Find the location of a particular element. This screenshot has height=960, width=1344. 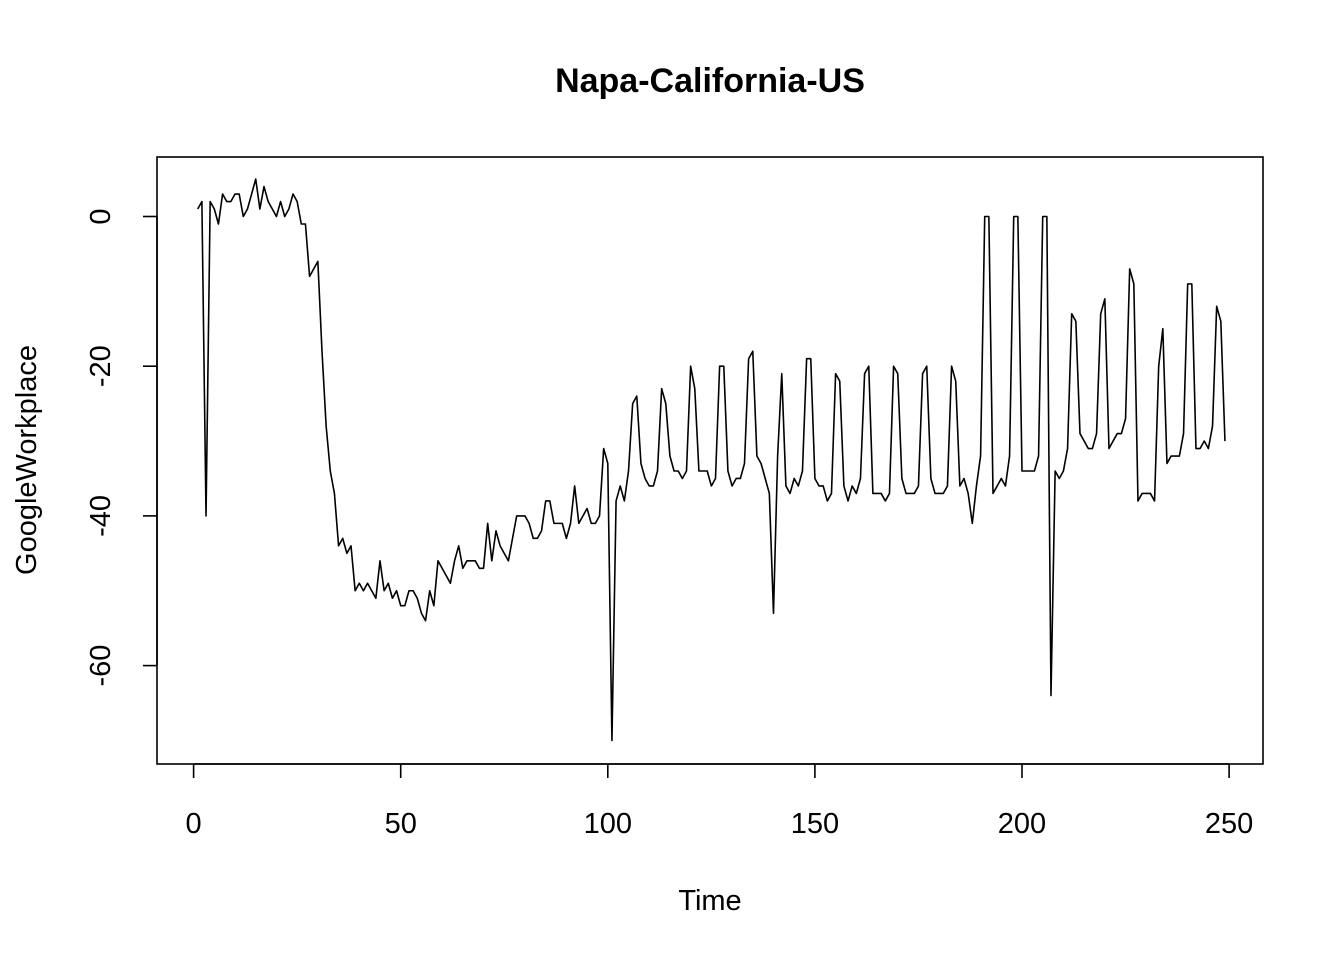

x-tick-label: 250 is located at coordinates (1229, 824).